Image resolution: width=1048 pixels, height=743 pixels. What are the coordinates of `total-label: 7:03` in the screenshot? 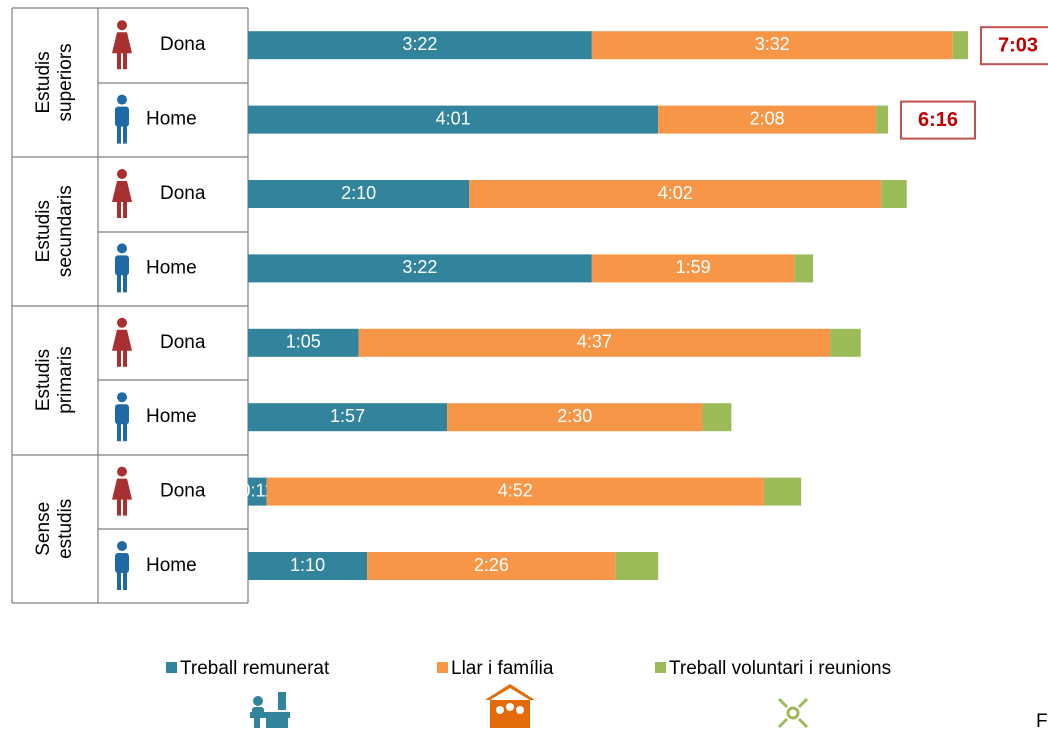 It's located at (1018, 45).